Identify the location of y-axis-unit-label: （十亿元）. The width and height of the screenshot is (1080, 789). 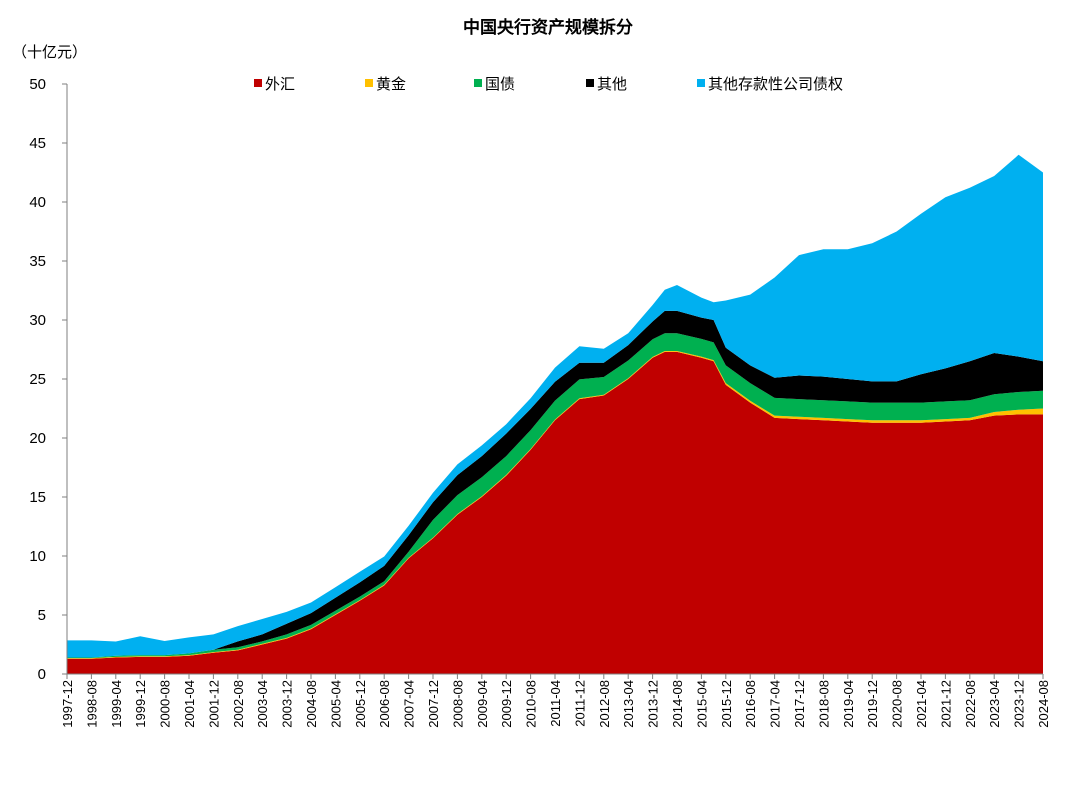
(49, 52).